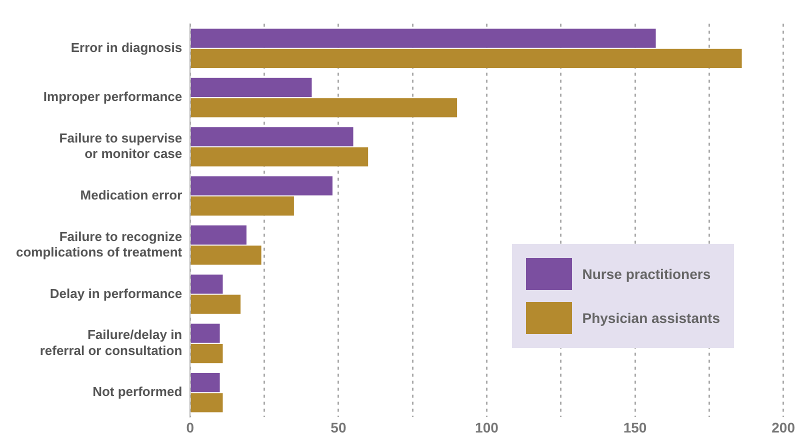 This screenshot has height=448, width=806. What do you see at coordinates (651, 318) in the screenshot?
I see `legend-label: Physician assistants` at bounding box center [651, 318].